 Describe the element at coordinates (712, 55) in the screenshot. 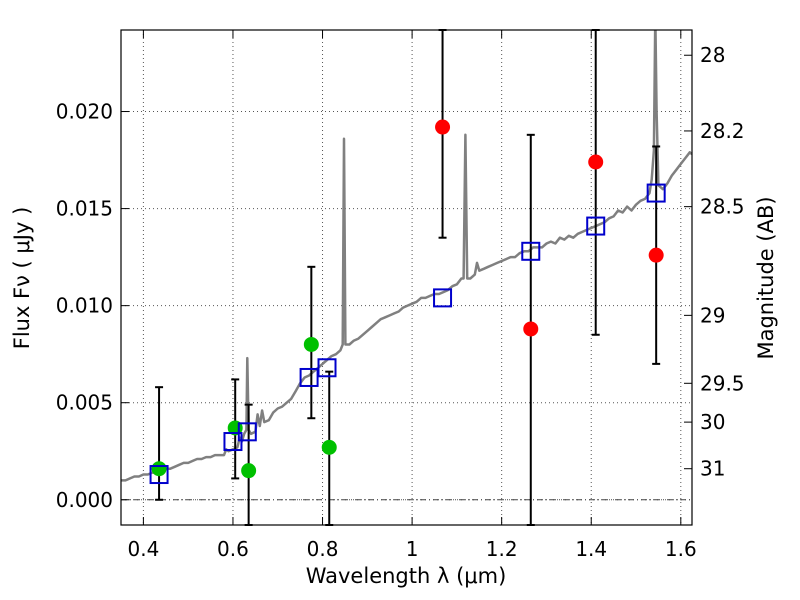

I see `y2-tick-label: 28` at that location.